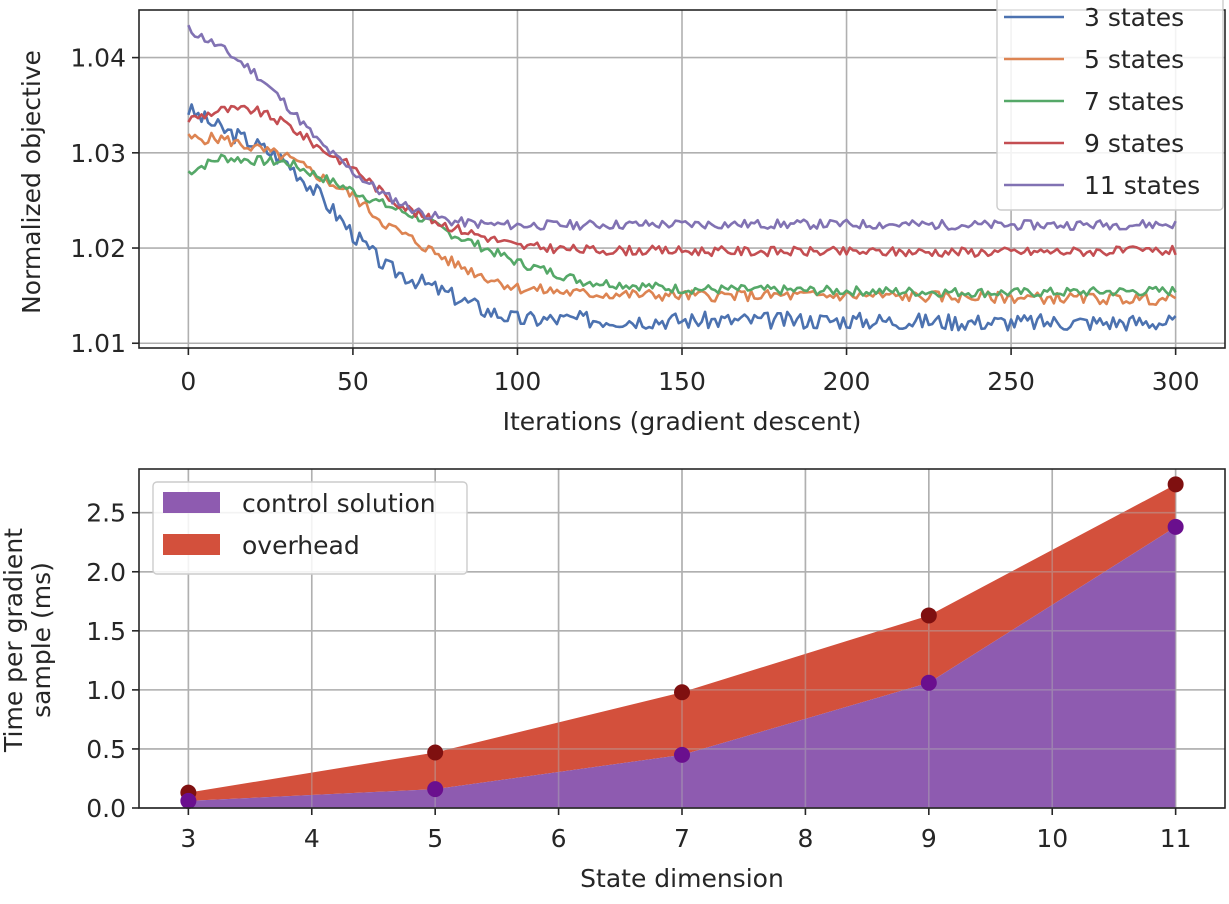 The image size is (1229, 904). What do you see at coordinates (682, 381) in the screenshot?
I see `top-x-tick-label-150: 150` at bounding box center [682, 381].